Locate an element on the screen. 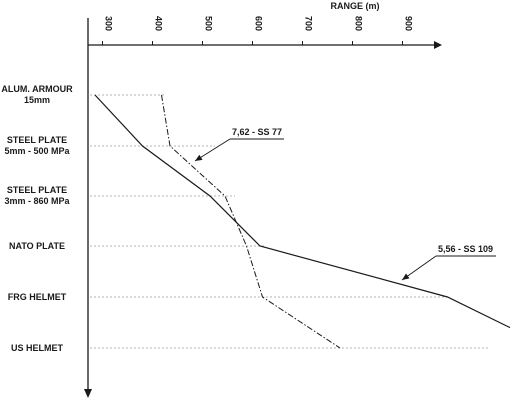  x-tick-label: 300 is located at coordinates (109, 23).